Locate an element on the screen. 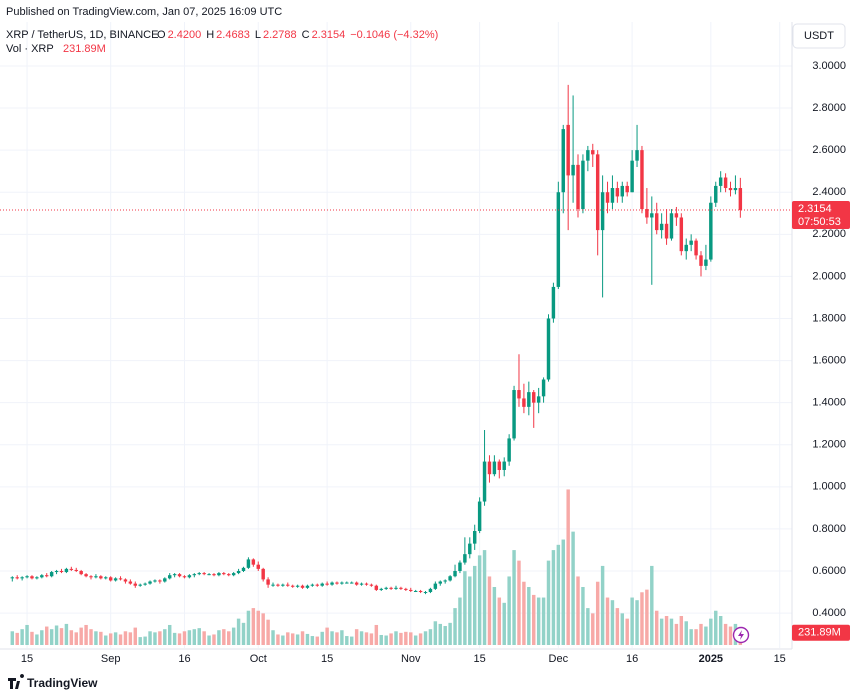 This screenshot has width=860, height=698. y-tick-label: 1.4000 is located at coordinates (829, 403).